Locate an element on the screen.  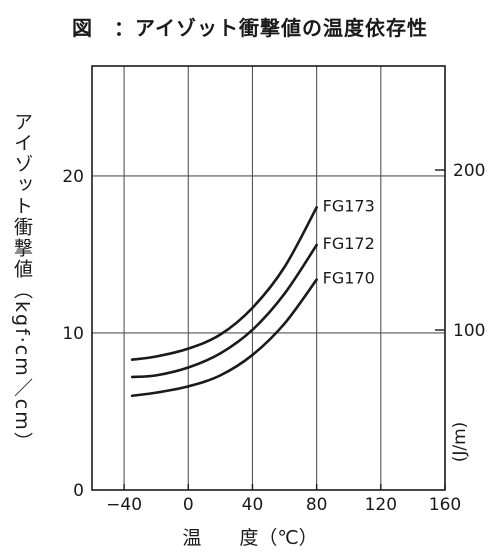
series-label-fg170: FG170 is located at coordinates (349, 278).